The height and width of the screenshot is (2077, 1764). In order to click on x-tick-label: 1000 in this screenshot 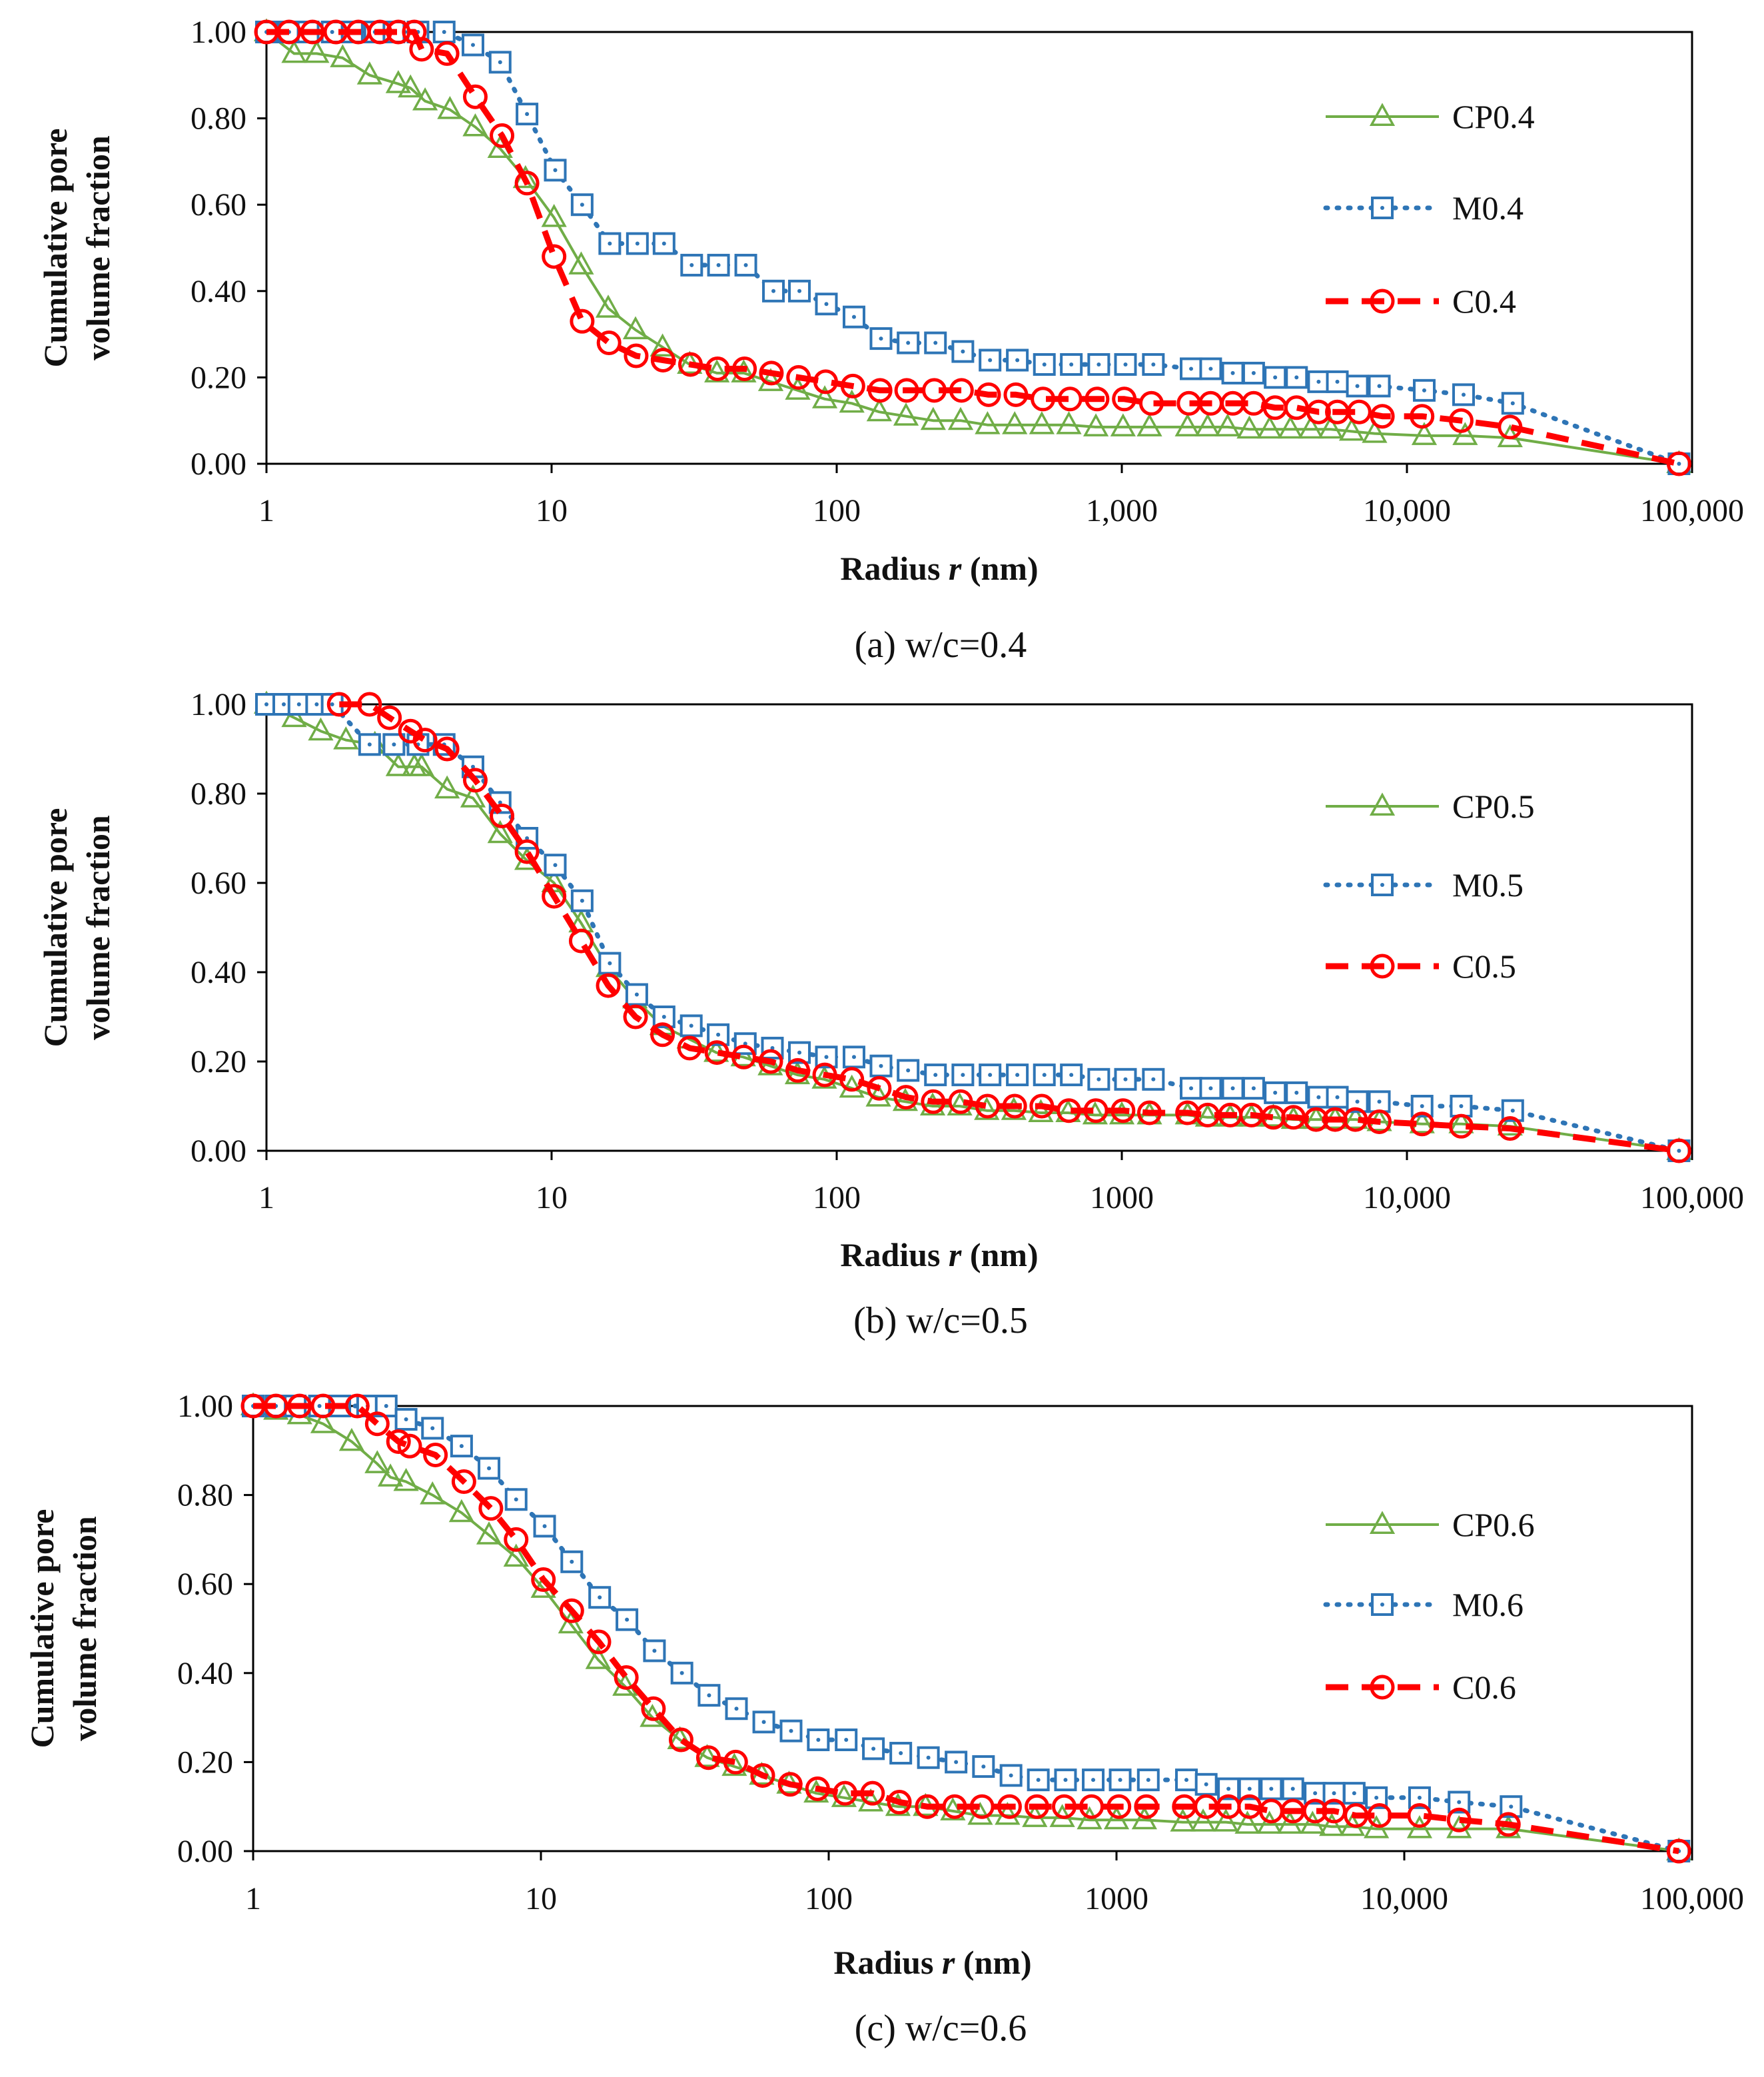, I will do `click(1122, 1198)`.